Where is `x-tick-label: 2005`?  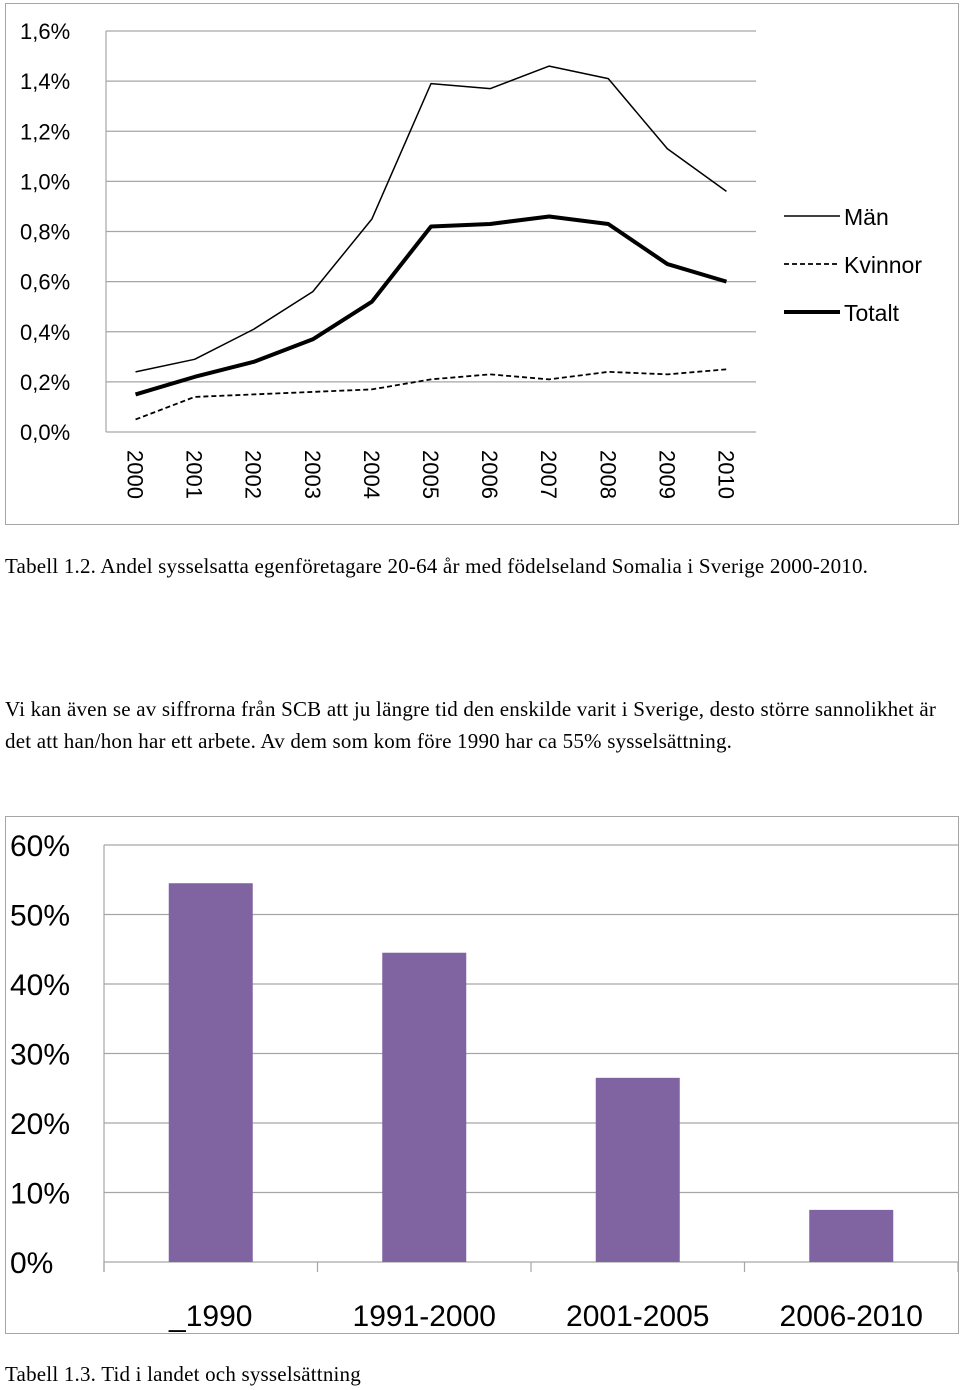 x-tick-label: 2005 is located at coordinates (430, 474).